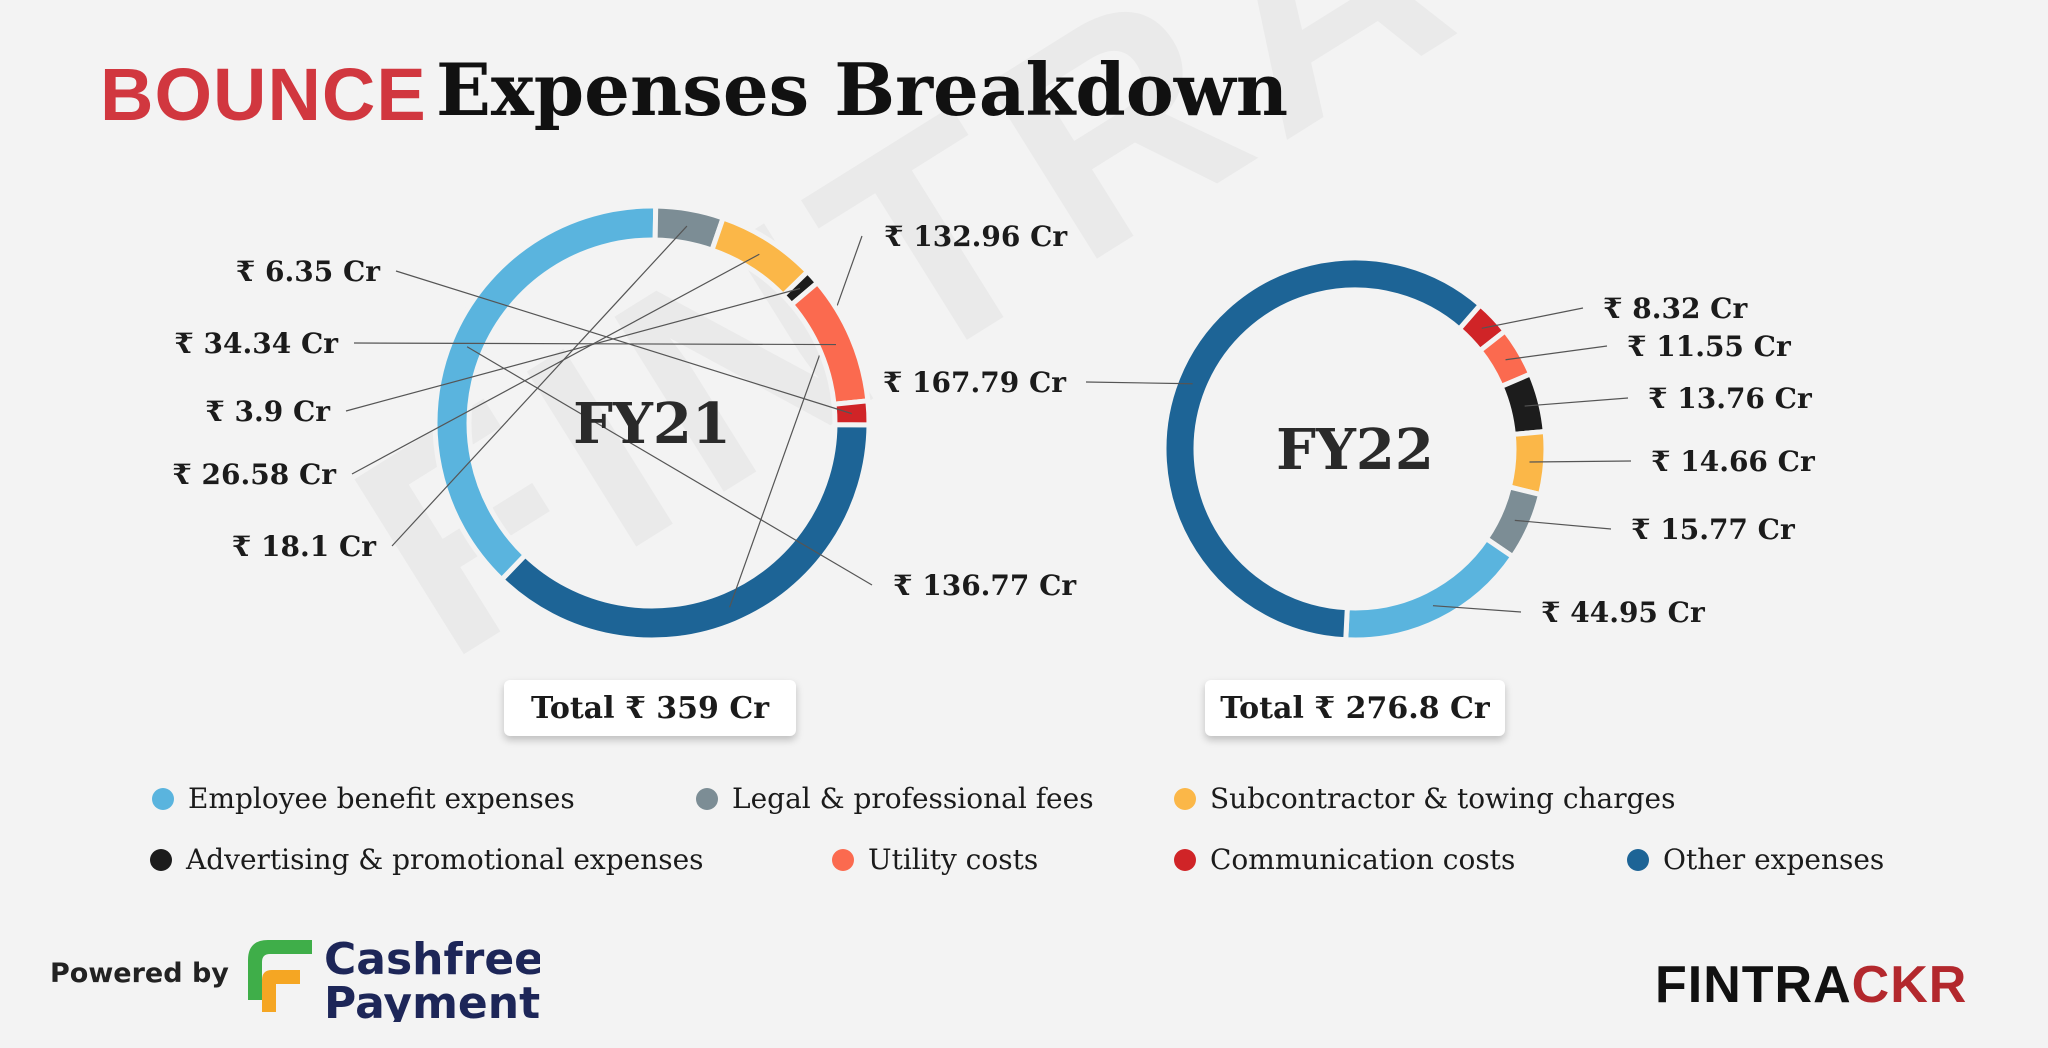 This screenshot has height=1048, width=2048. Describe the element at coordinates (445, 859) in the screenshot. I see `legend-label: Advertising & promotional expenses` at that location.